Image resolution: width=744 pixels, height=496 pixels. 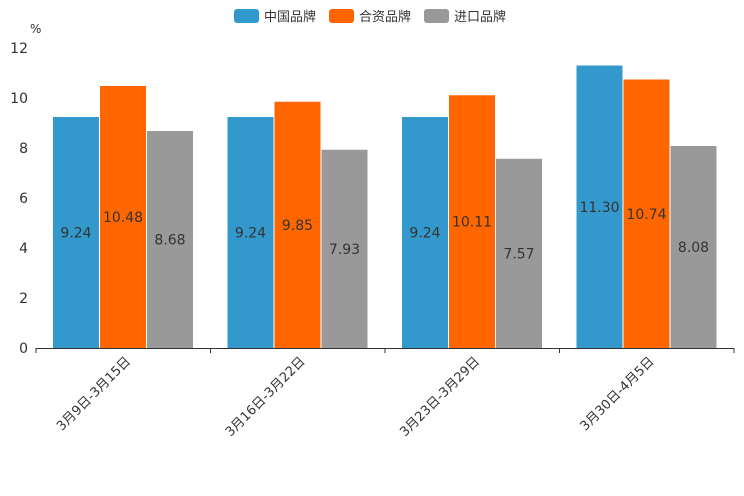 I want to click on bar-进口品牌-0, so click(x=170, y=239).